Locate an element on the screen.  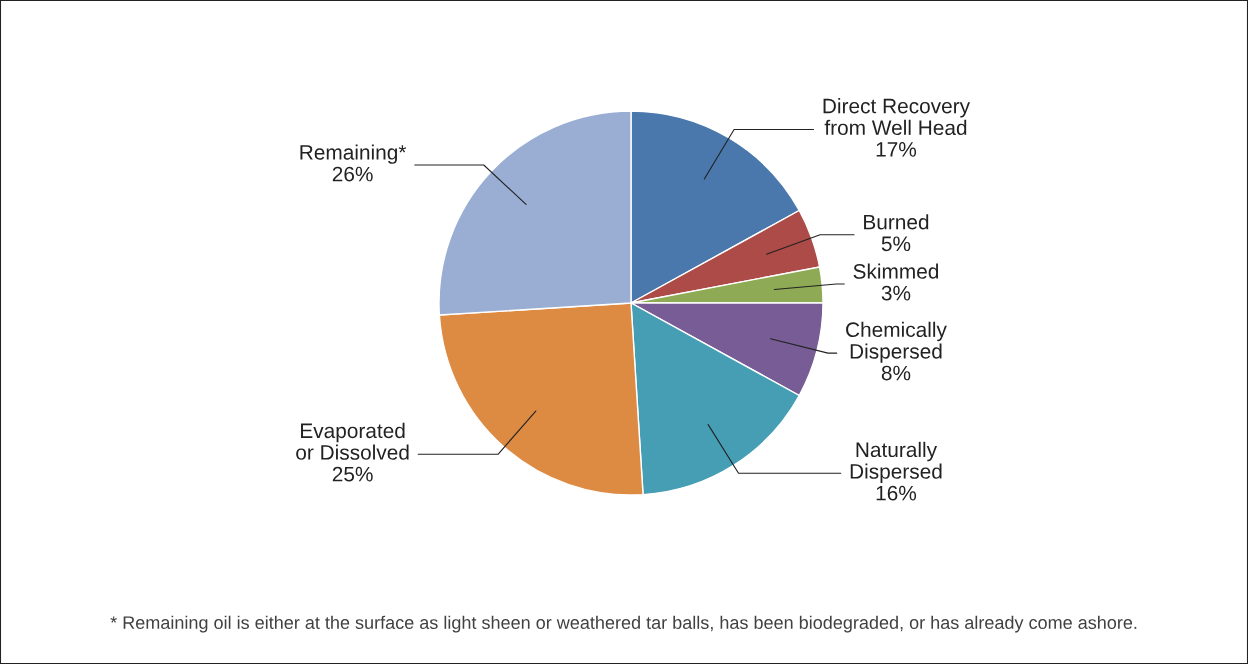
text: * Remaining oil is either at the surface as light sheen or weathered tar balls, has been biodegraded, or has already come ashore. is located at coordinates (623, 624).